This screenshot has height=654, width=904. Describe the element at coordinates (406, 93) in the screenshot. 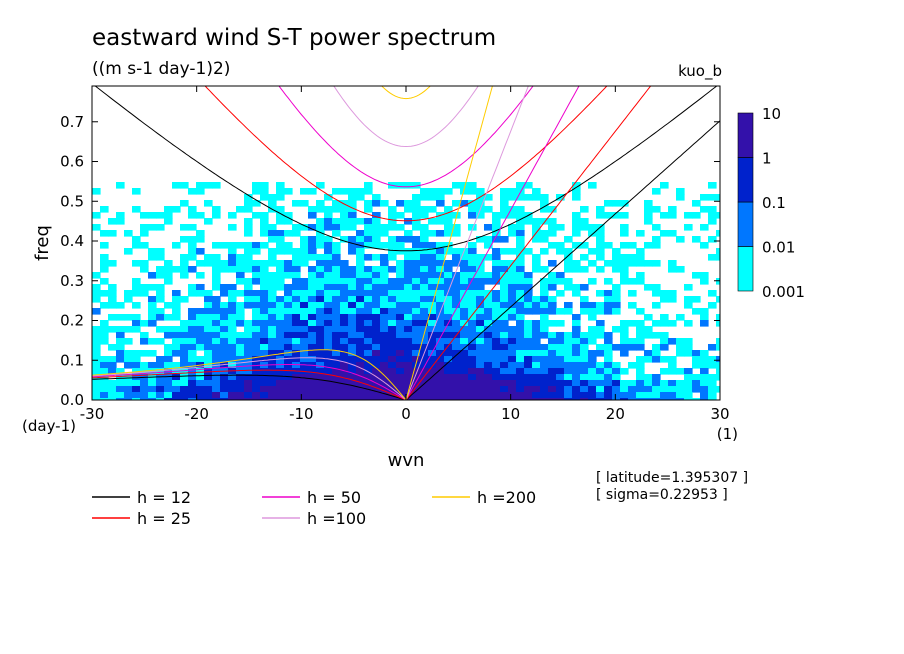

I see `gravity-wave-curve` at that location.